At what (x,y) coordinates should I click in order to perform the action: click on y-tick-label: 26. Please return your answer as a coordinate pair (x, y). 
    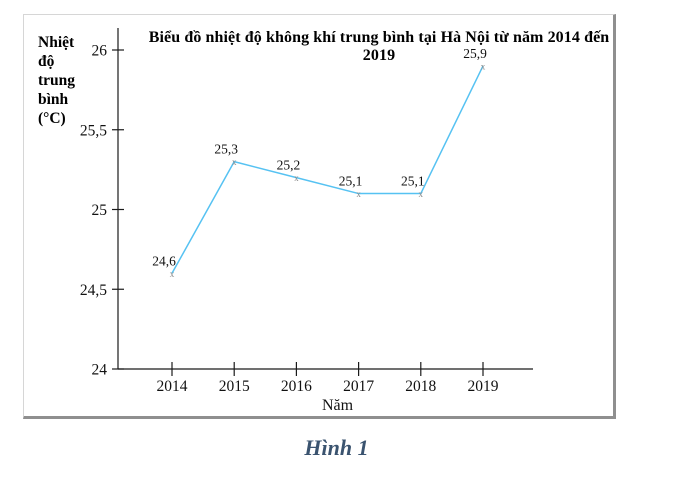
    Looking at the image, I should click on (100, 51).